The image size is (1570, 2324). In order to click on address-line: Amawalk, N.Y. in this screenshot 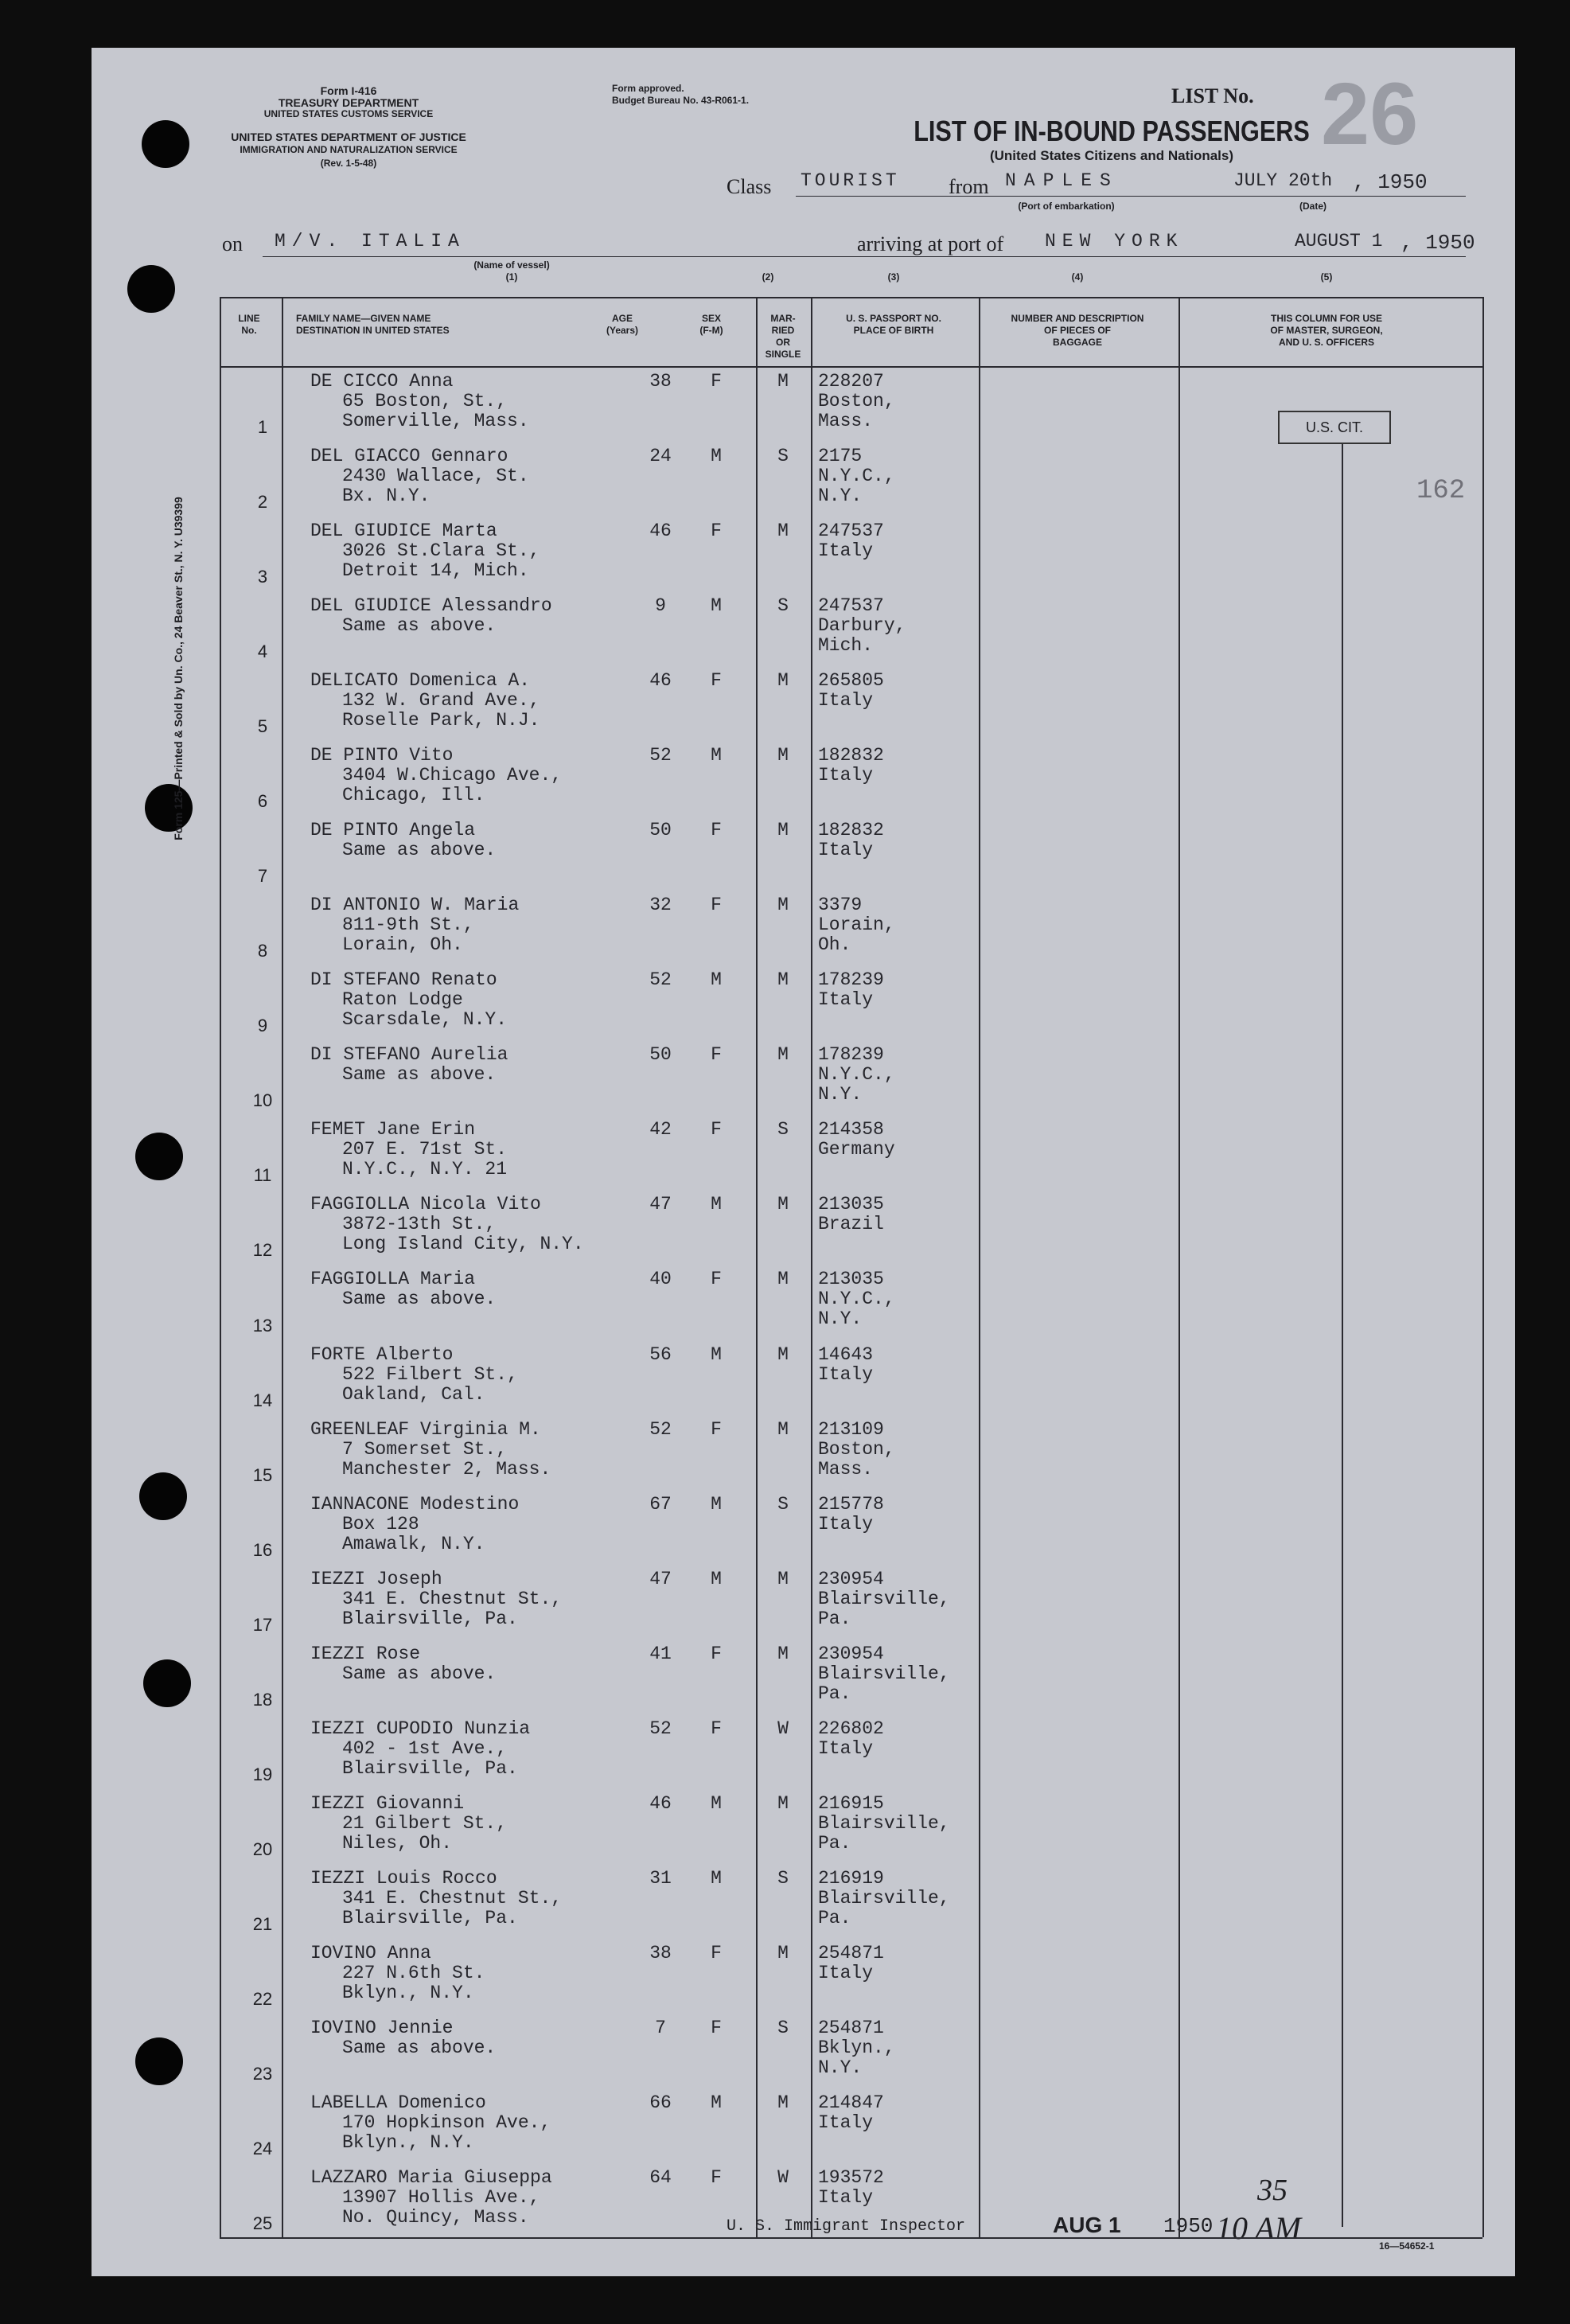, I will do `click(414, 1543)`.